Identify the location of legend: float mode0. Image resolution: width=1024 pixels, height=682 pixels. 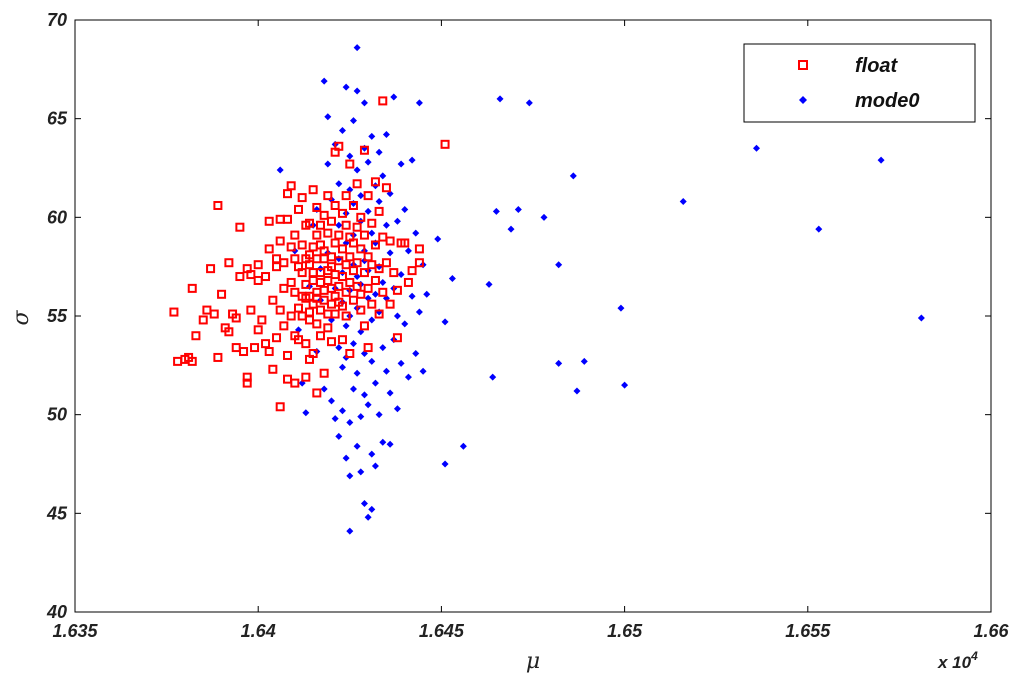
(859, 83).